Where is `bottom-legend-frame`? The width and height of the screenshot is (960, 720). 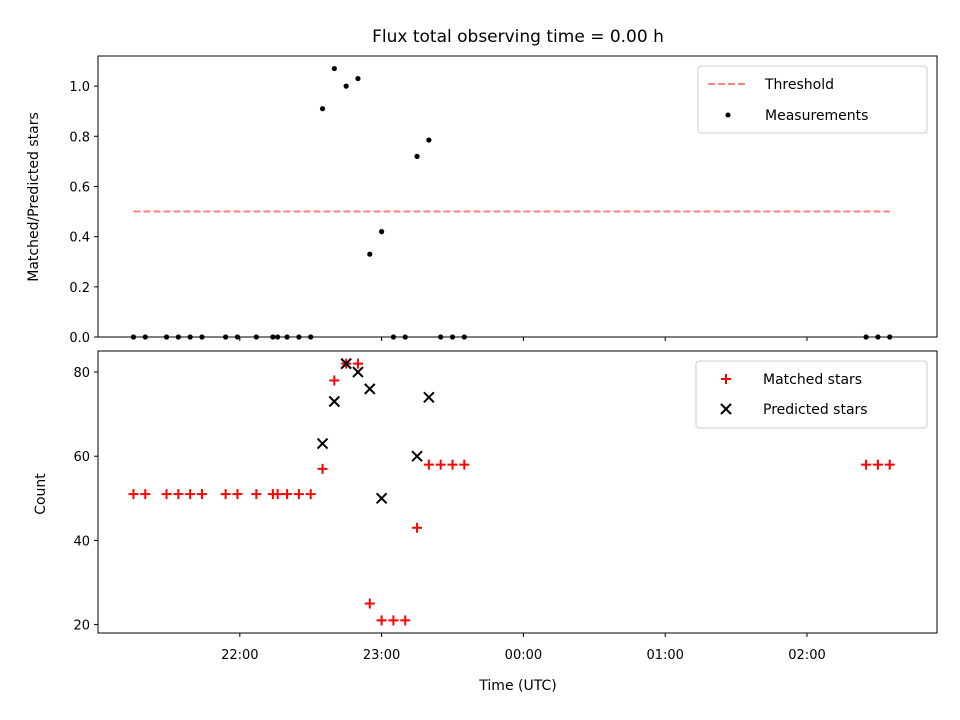 bottom-legend-frame is located at coordinates (811, 394).